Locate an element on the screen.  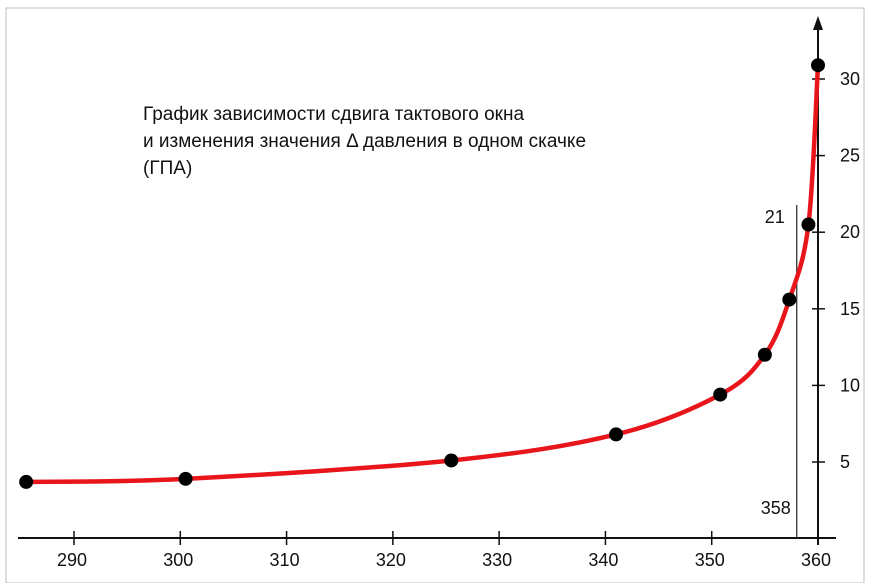
title-line-3: (ГПА) is located at coordinates (167, 168).